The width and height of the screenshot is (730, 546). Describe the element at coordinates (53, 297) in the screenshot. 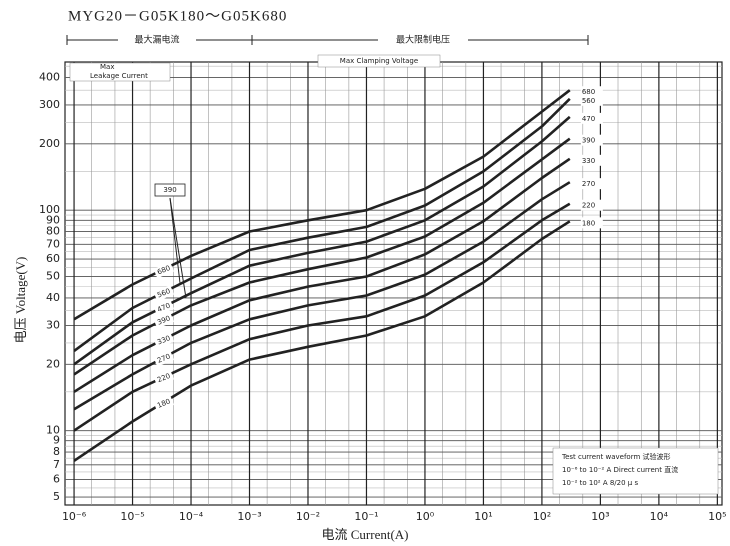

I see `y-tick-label: 40` at that location.